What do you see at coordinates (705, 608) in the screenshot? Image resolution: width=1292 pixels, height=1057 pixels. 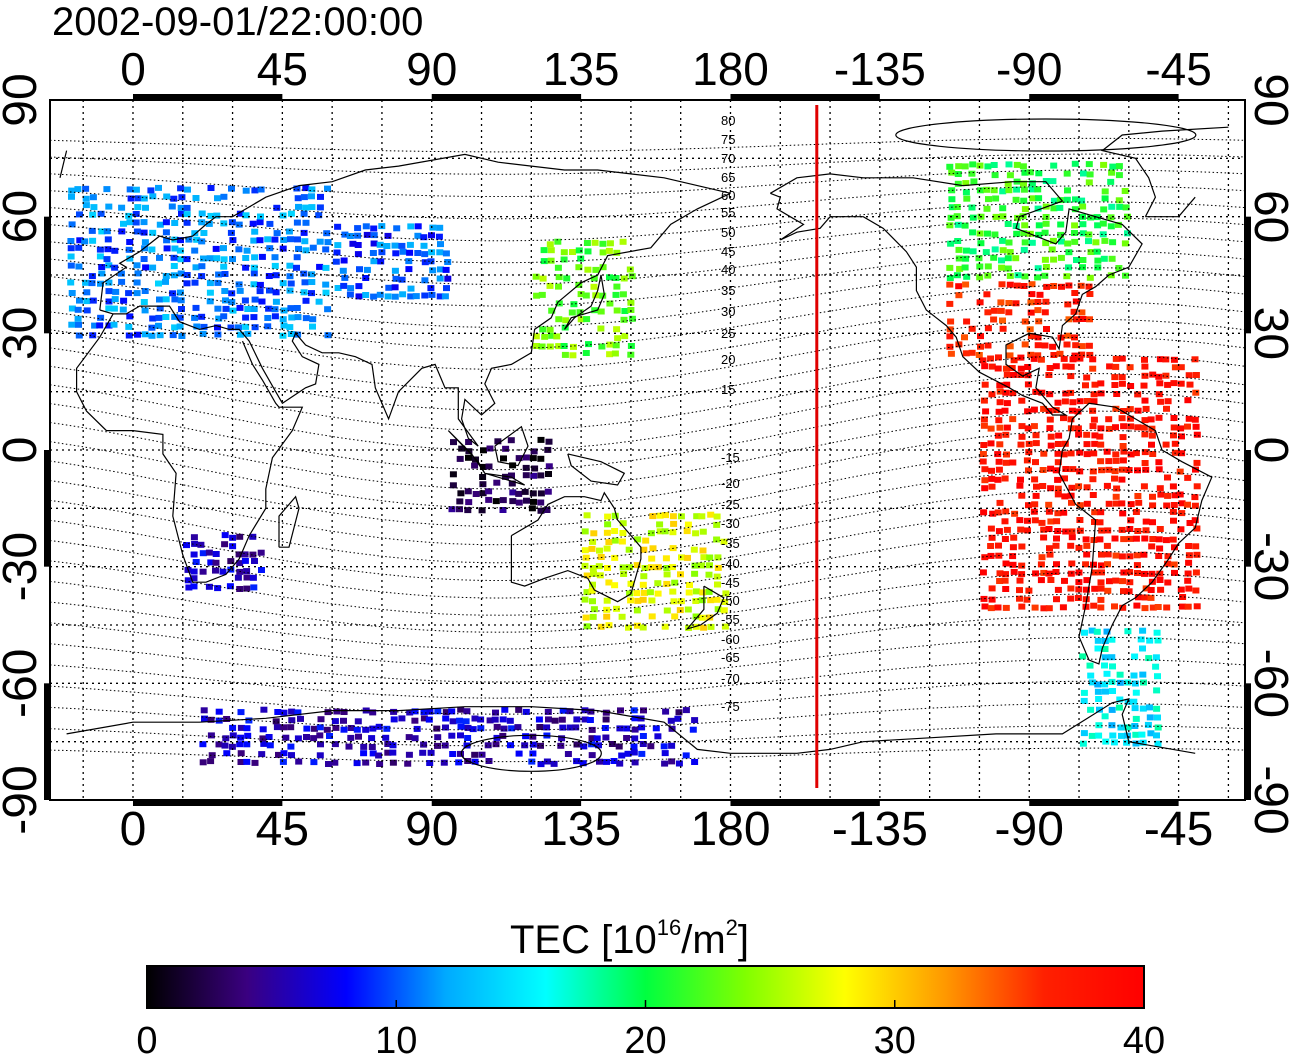 I see `coastline-path` at bounding box center [705, 608].